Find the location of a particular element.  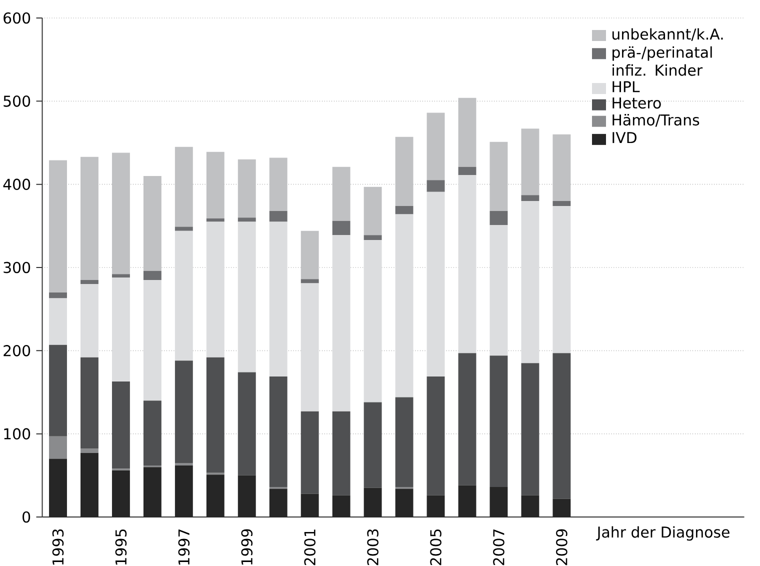

y-tick-label: 0 is located at coordinates (26, 517).